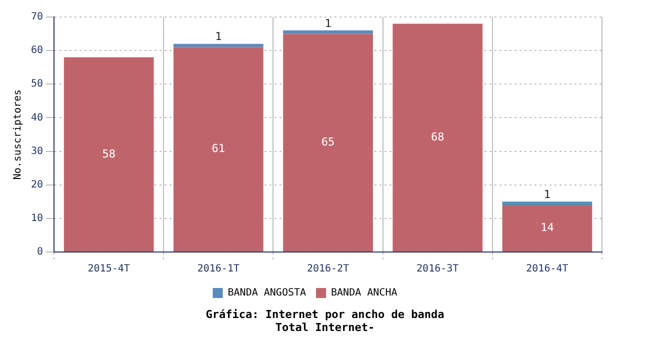  Describe the element at coordinates (37, 218) in the screenshot. I see `y-tick-label: 10` at that location.